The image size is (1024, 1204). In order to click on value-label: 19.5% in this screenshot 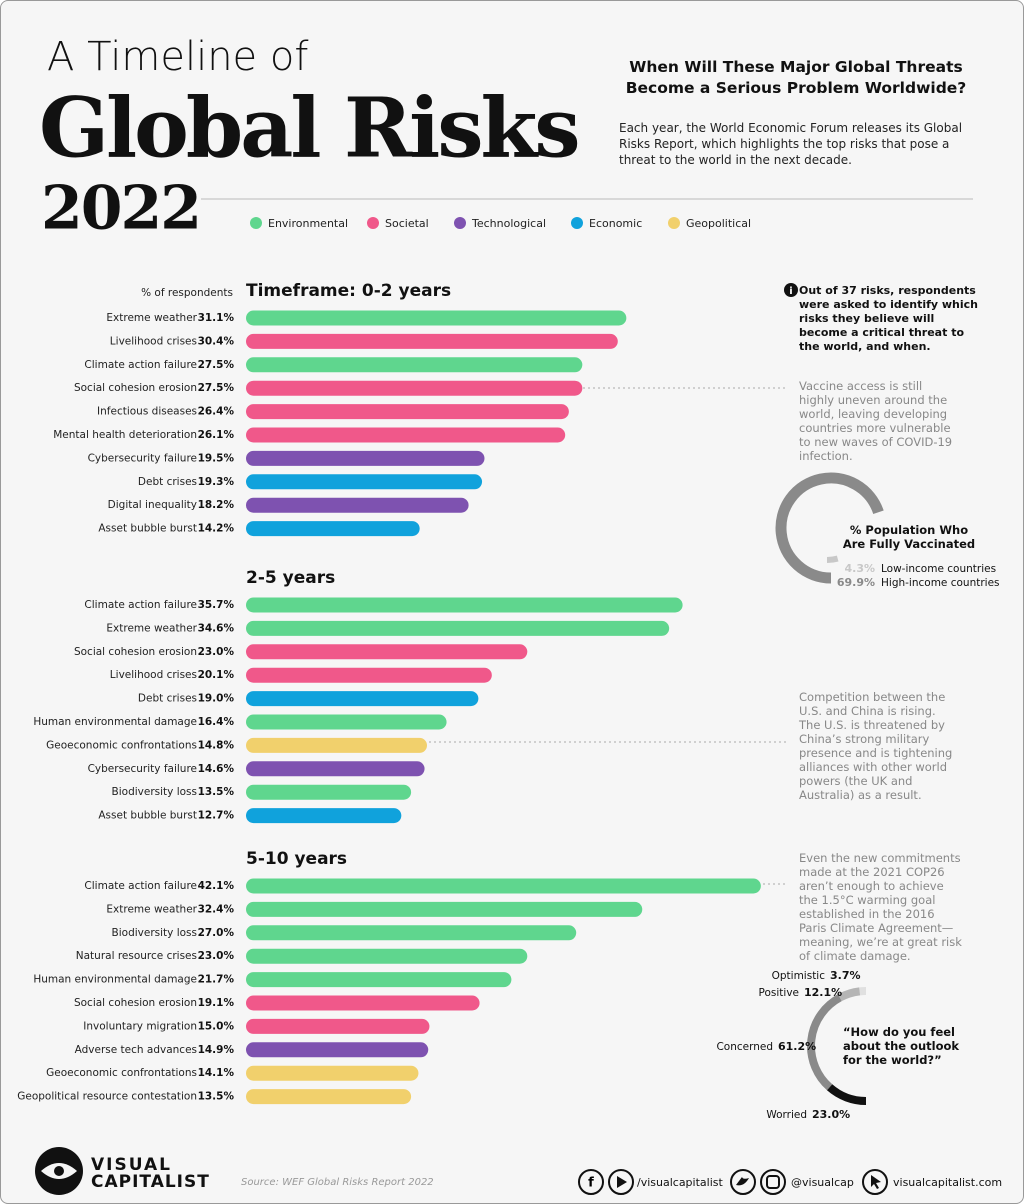, I will do `click(216, 458)`.